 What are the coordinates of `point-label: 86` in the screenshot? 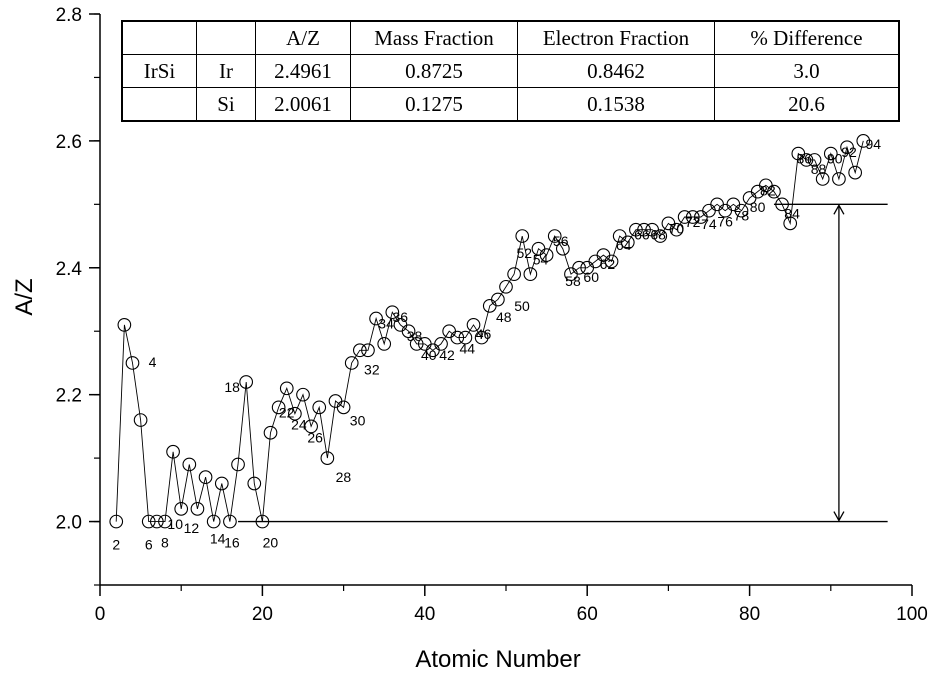 It's located at (805, 159).